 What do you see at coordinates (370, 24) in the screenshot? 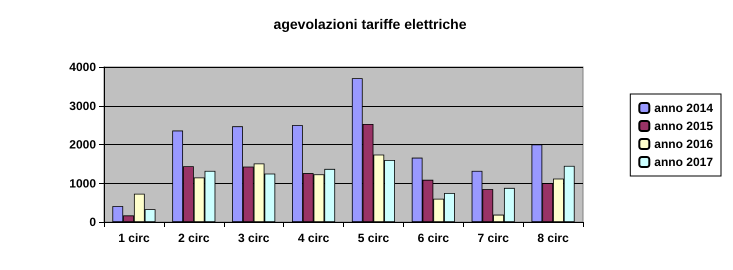
I see `chart-title: agevolazioni tariffe elettriche` at bounding box center [370, 24].